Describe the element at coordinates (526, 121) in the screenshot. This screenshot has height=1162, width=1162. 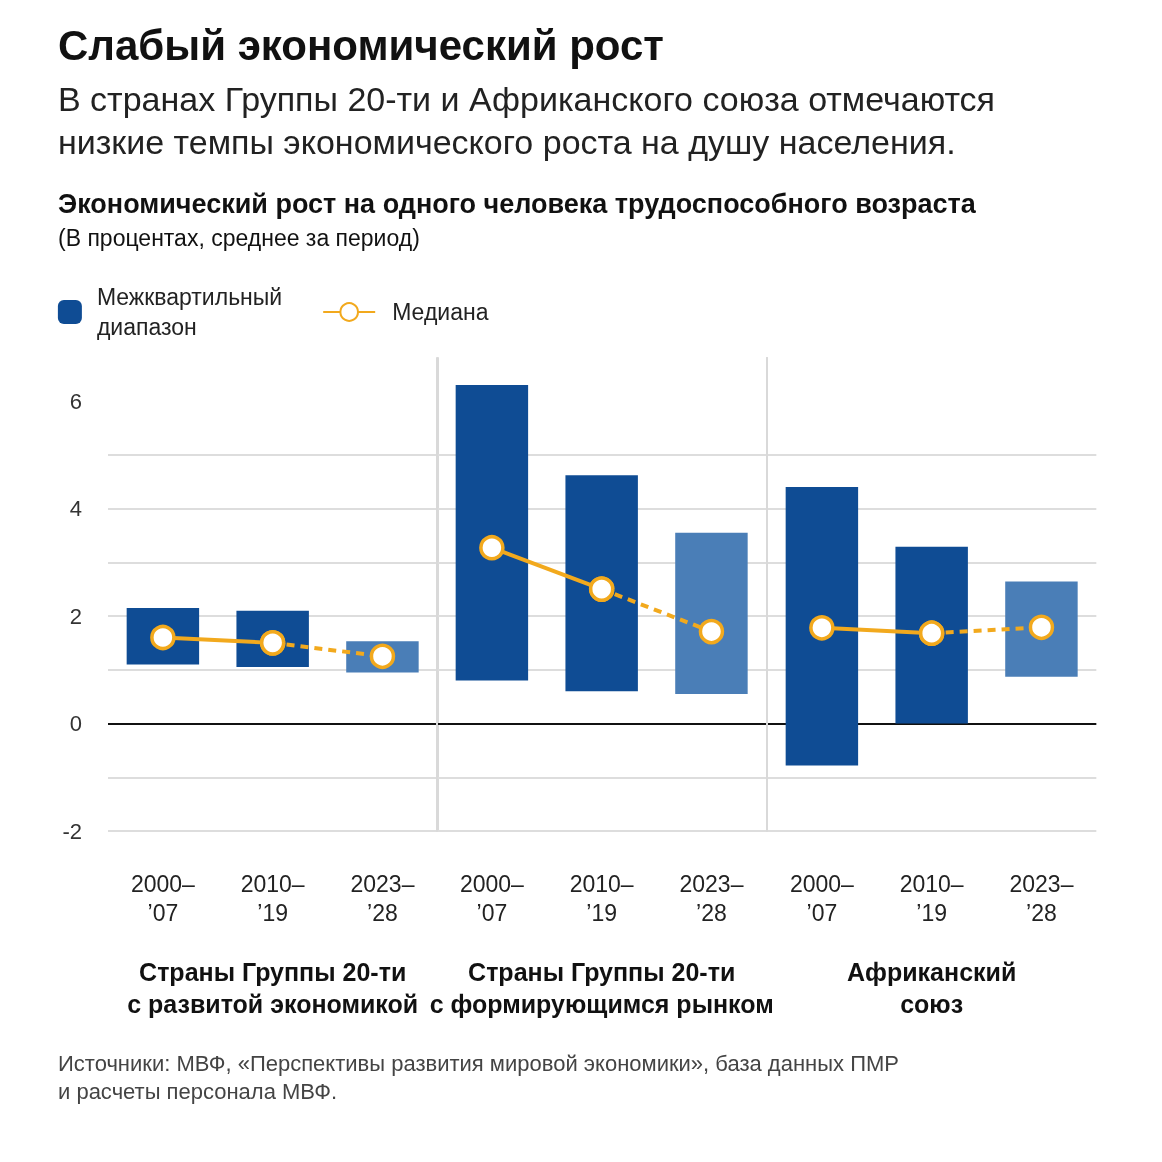
I see `text: В странах Группы 20-ти и Африканского союза отмечаются низкие темпы экономического роста на душу населения.` at that location.